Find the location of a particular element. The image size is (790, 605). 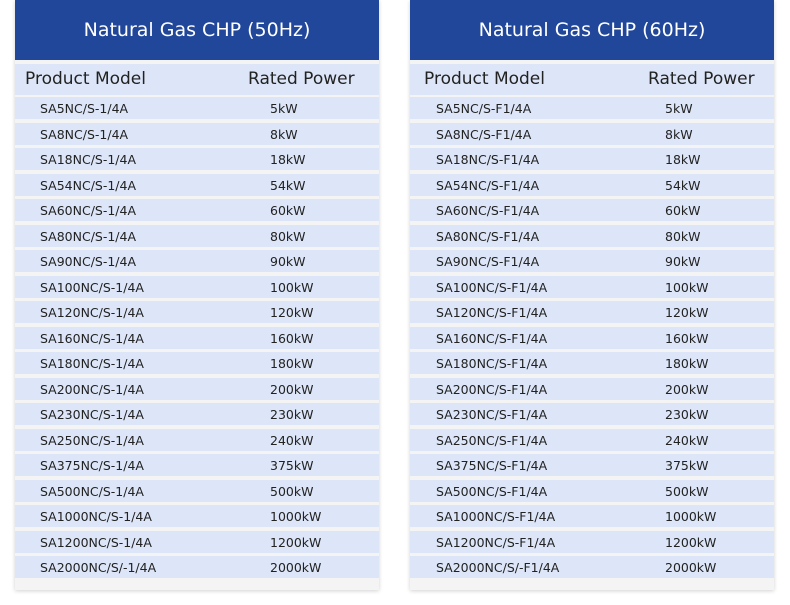

model-cell: SA60NC/S-F1/4A is located at coordinates (488, 210).